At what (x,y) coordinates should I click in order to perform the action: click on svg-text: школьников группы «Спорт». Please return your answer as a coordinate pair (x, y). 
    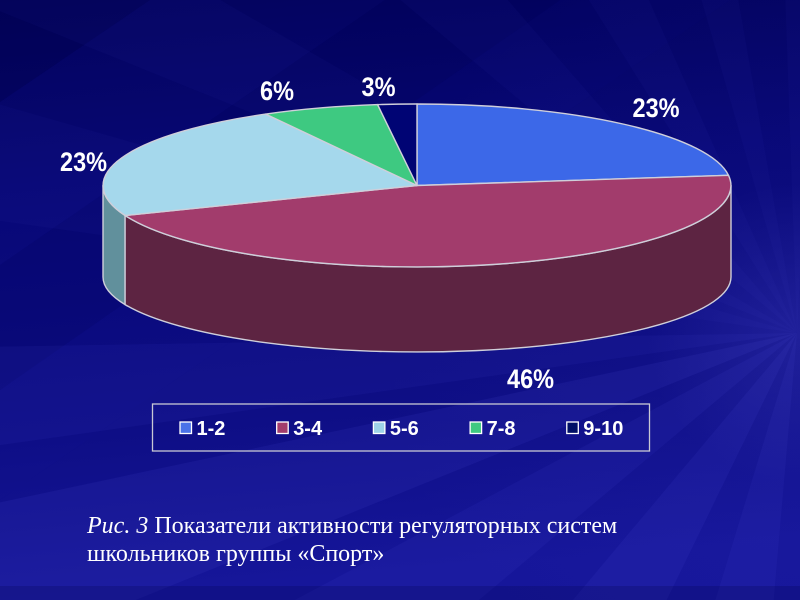
    Looking at the image, I should click on (235, 554).